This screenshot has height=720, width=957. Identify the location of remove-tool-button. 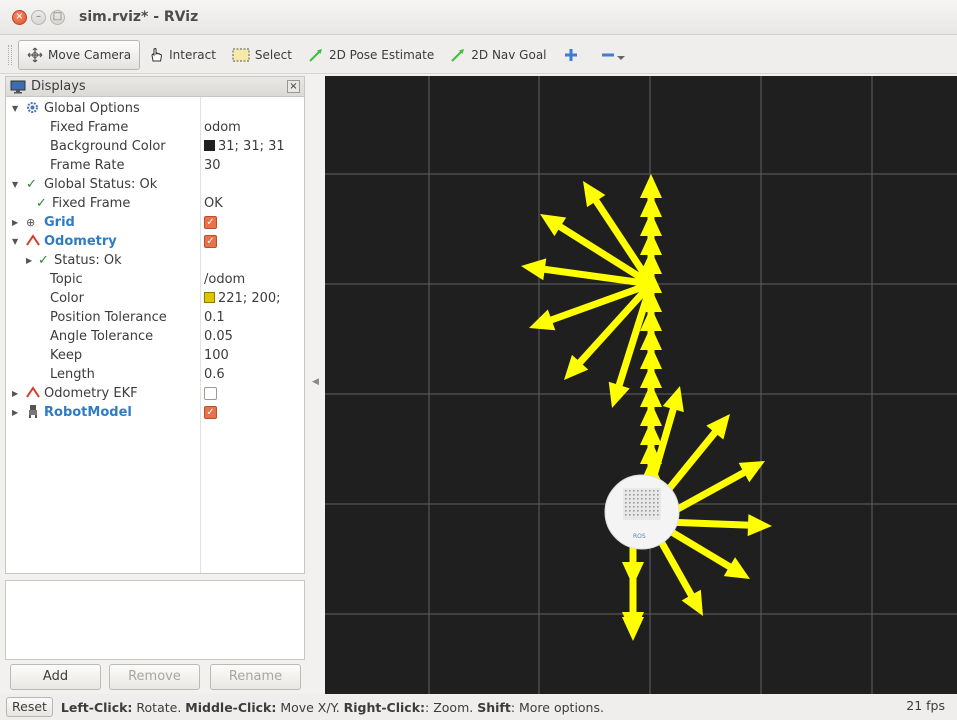
(615, 55).